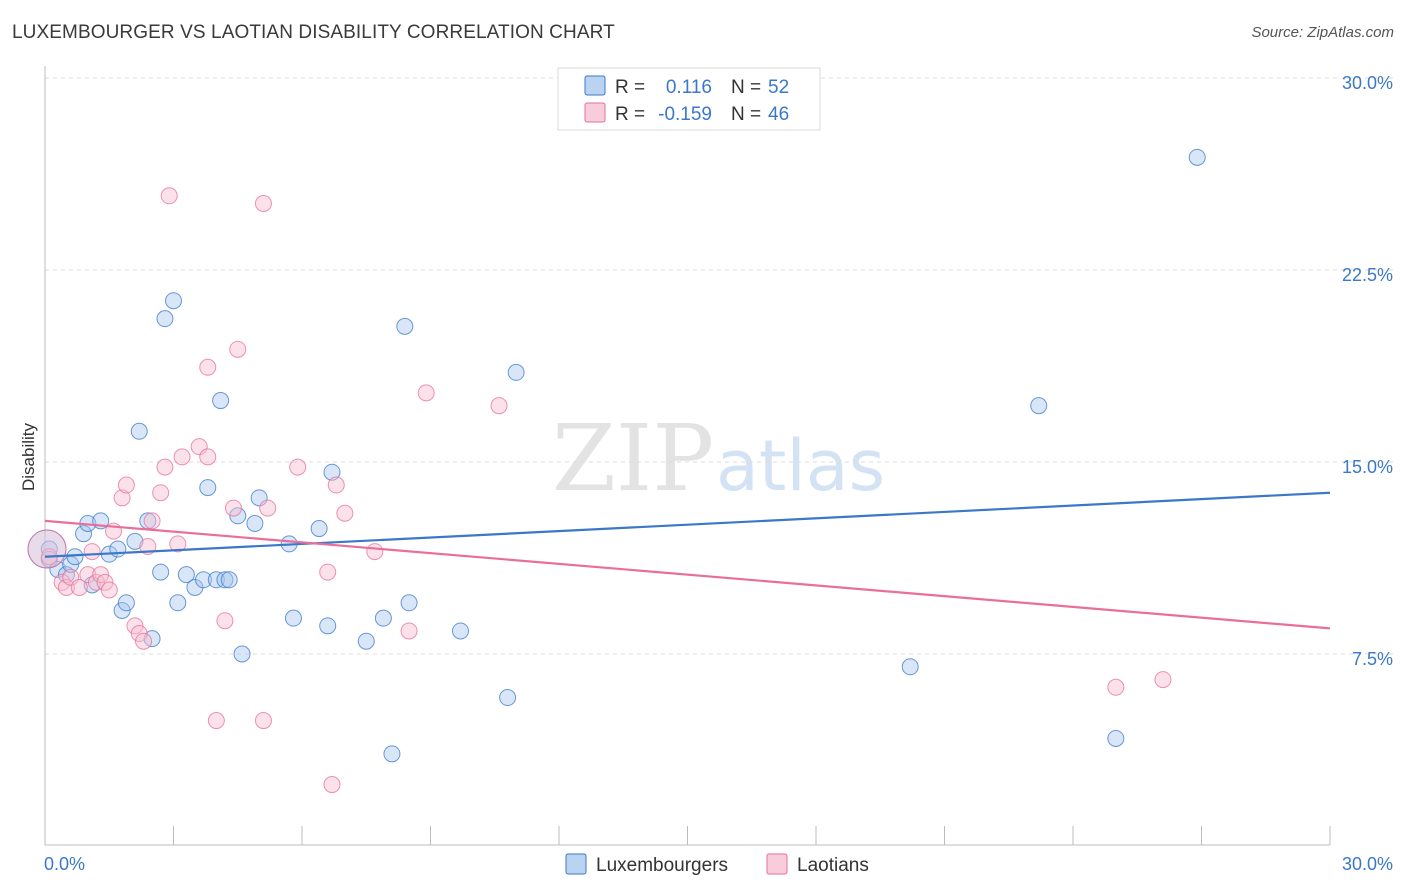  What do you see at coordinates (630, 87) in the screenshot?
I see `legend-r-label-1: R =` at bounding box center [630, 87].